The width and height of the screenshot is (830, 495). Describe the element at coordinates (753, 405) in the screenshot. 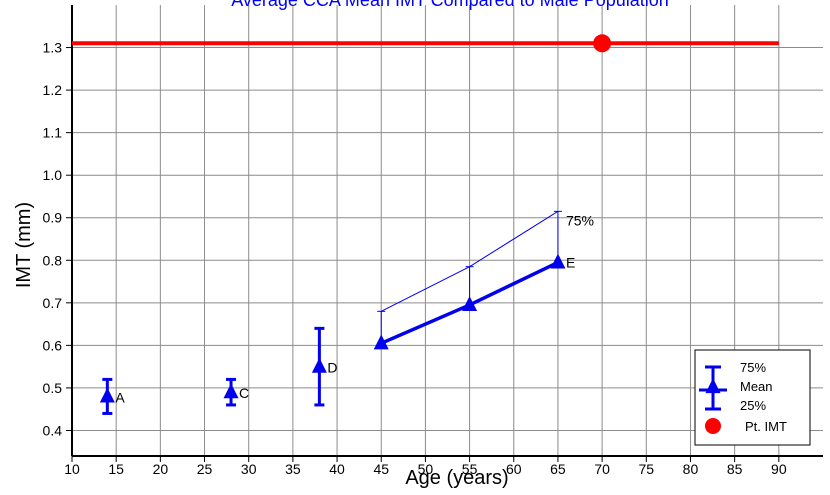

I see `legend-label-lower-bar: 25%` at that location.